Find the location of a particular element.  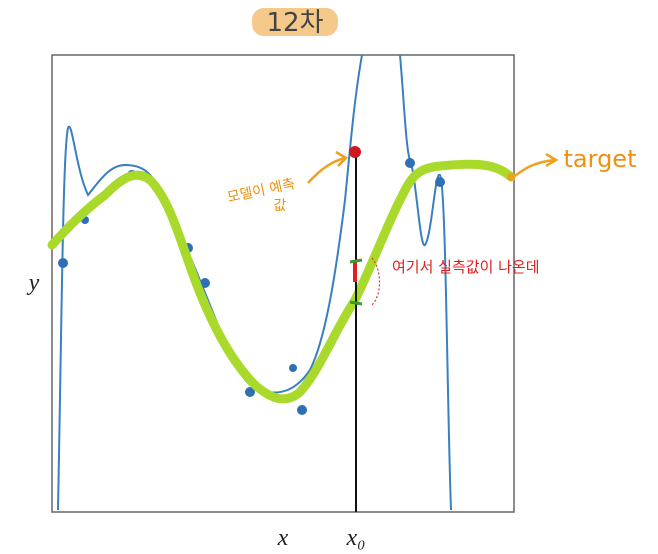

target-point is located at coordinates (511, 177).